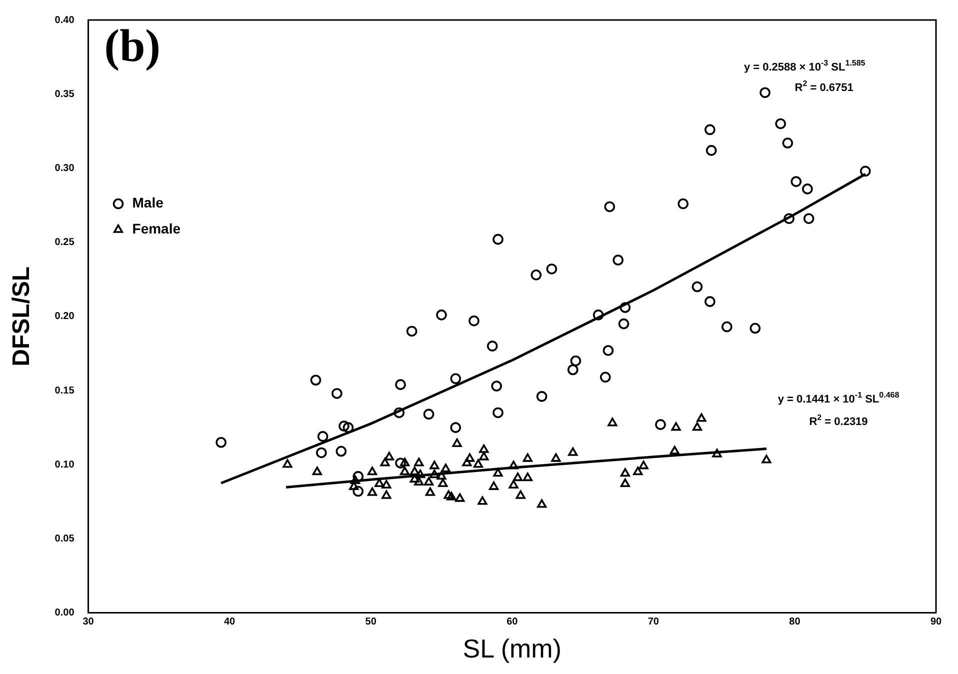 The height and width of the screenshot is (674, 958). I want to click on y-tick-label: 0.40, so click(64, 20).